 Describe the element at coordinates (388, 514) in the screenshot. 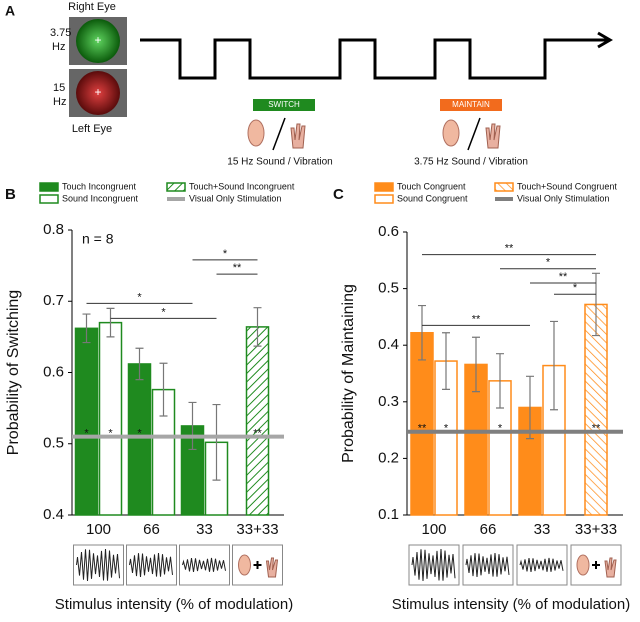

I see `y-tick-label: 0.1` at that location.